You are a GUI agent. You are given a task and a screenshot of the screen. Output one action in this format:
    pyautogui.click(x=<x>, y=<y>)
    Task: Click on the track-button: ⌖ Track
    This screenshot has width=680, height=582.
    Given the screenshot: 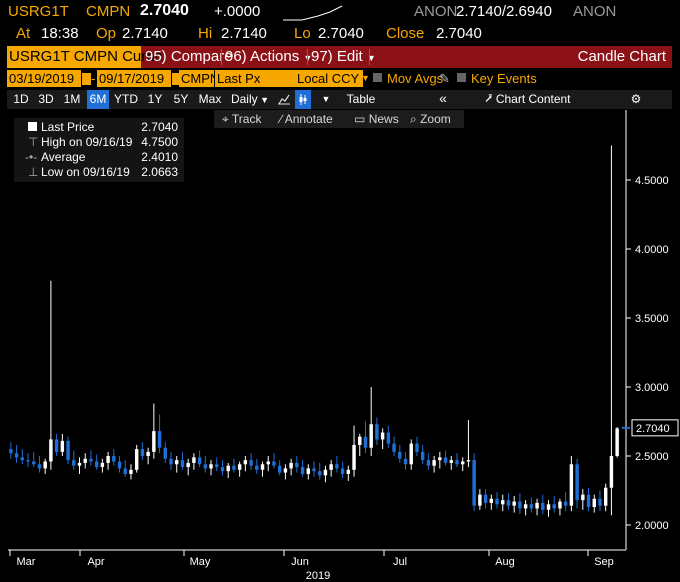 What is the action you would take?
    pyautogui.click(x=241, y=119)
    